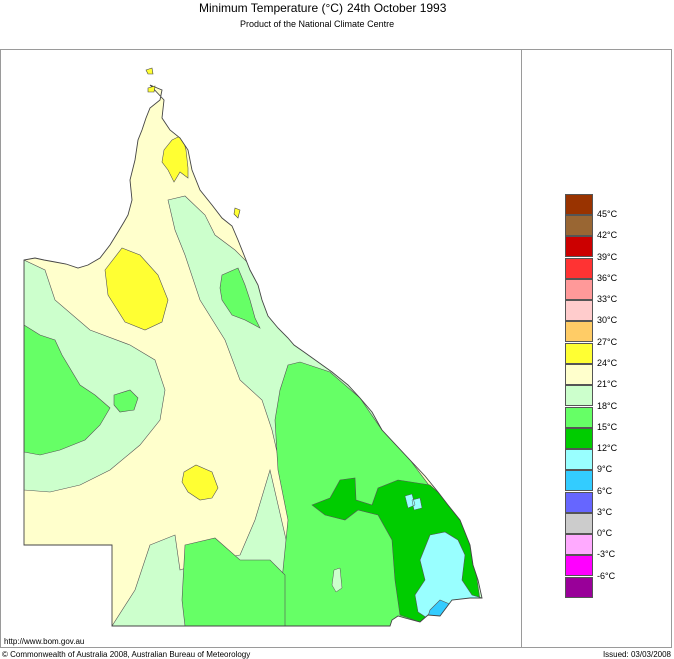 Image resolution: width=674 pixels, height=659 pixels. I want to click on legend-label: 30°C, so click(607, 320).